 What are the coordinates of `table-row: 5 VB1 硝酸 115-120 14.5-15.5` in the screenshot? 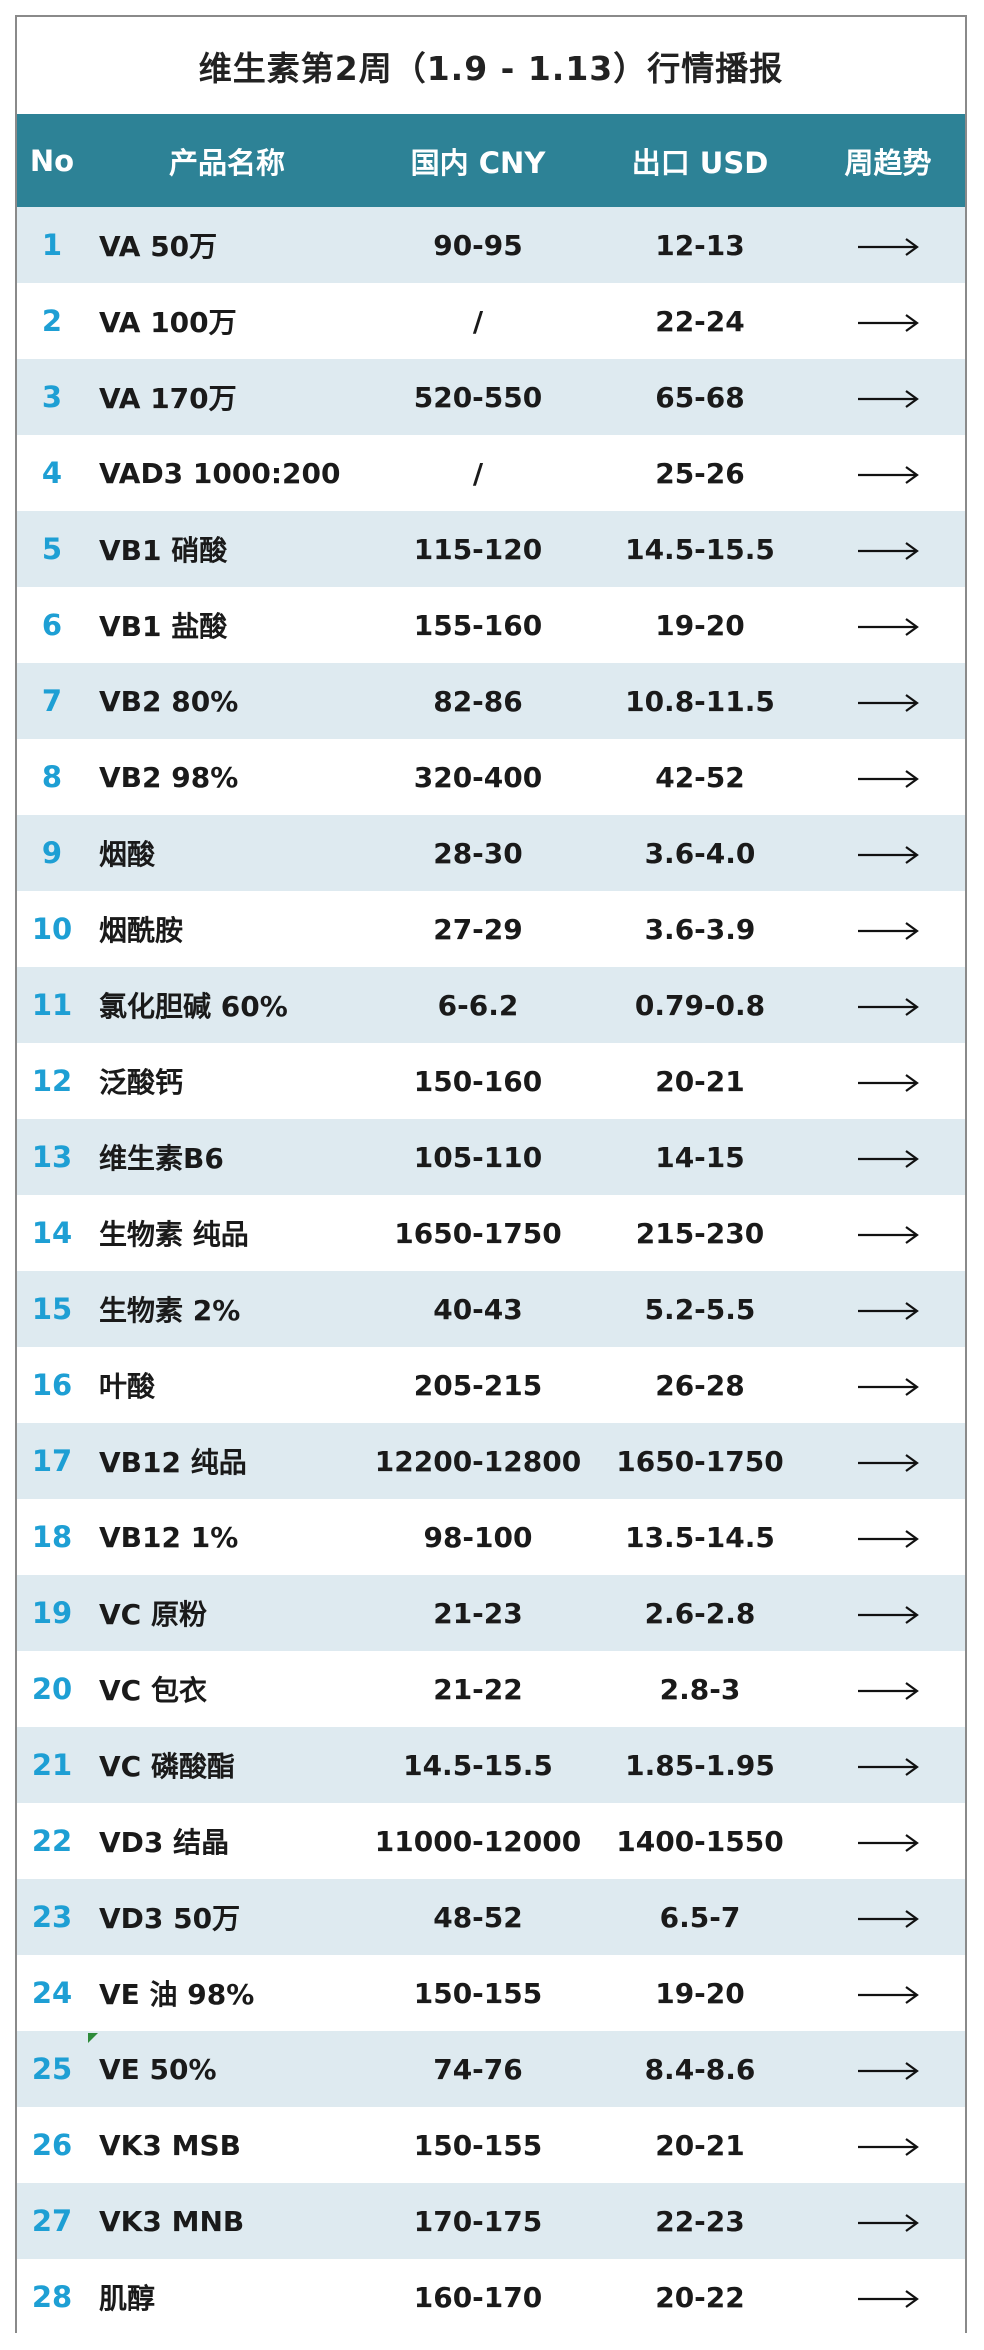 It's located at (491, 549).